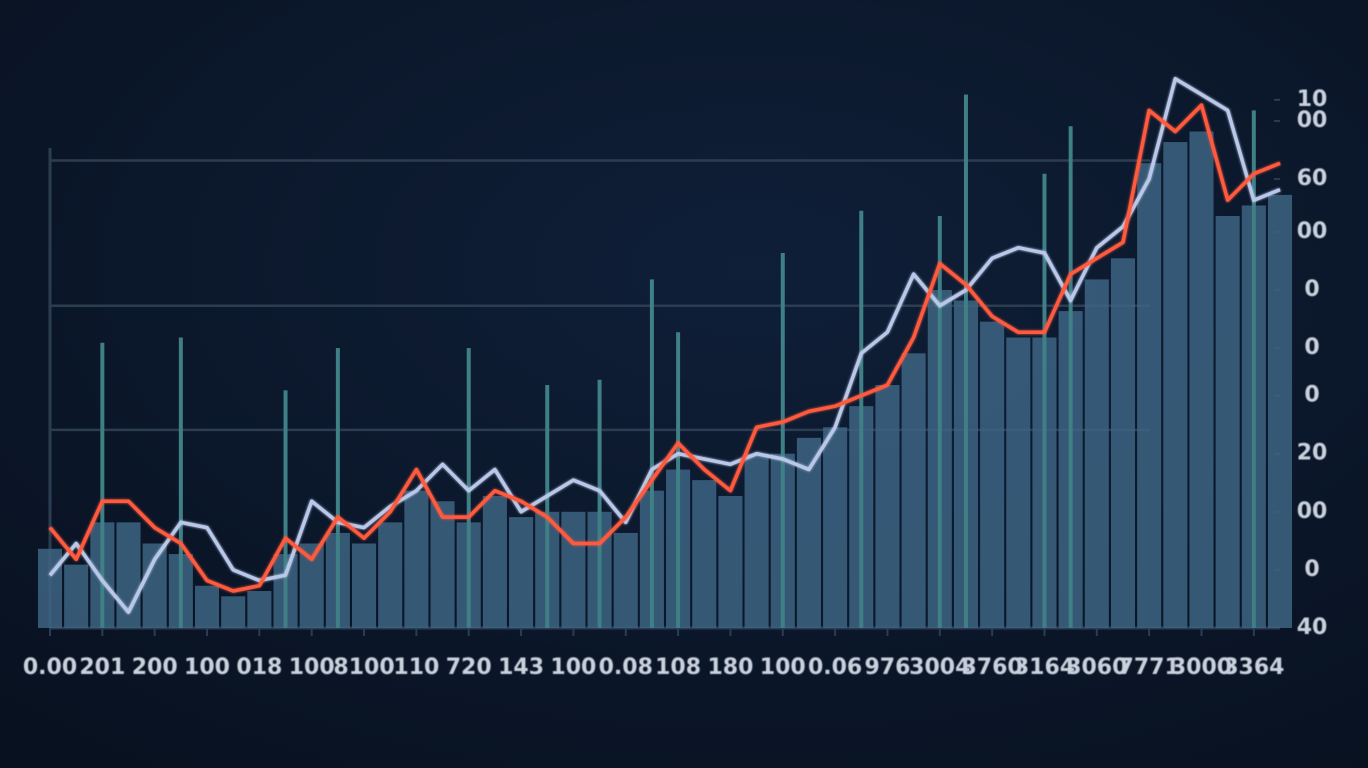 The height and width of the screenshot is (768, 1368). I want to click on x-tick-label: 200, so click(155, 667).